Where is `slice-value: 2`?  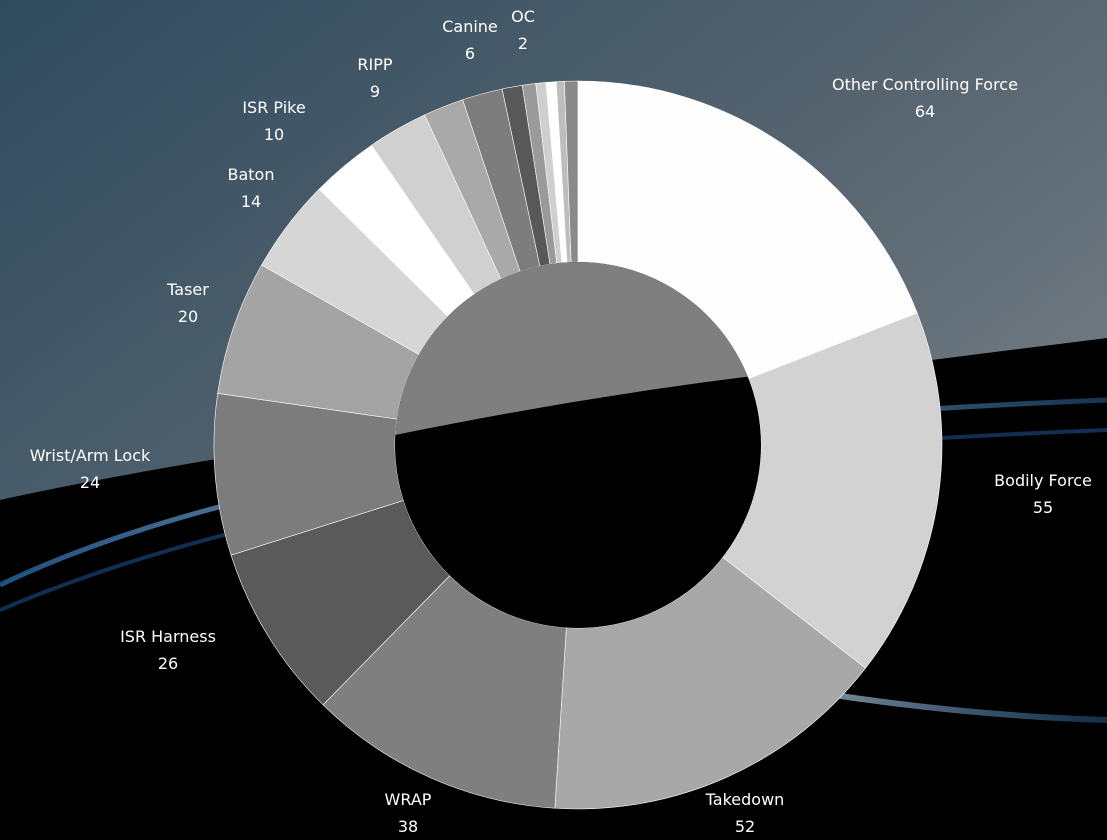 slice-value: 2 is located at coordinates (523, 43).